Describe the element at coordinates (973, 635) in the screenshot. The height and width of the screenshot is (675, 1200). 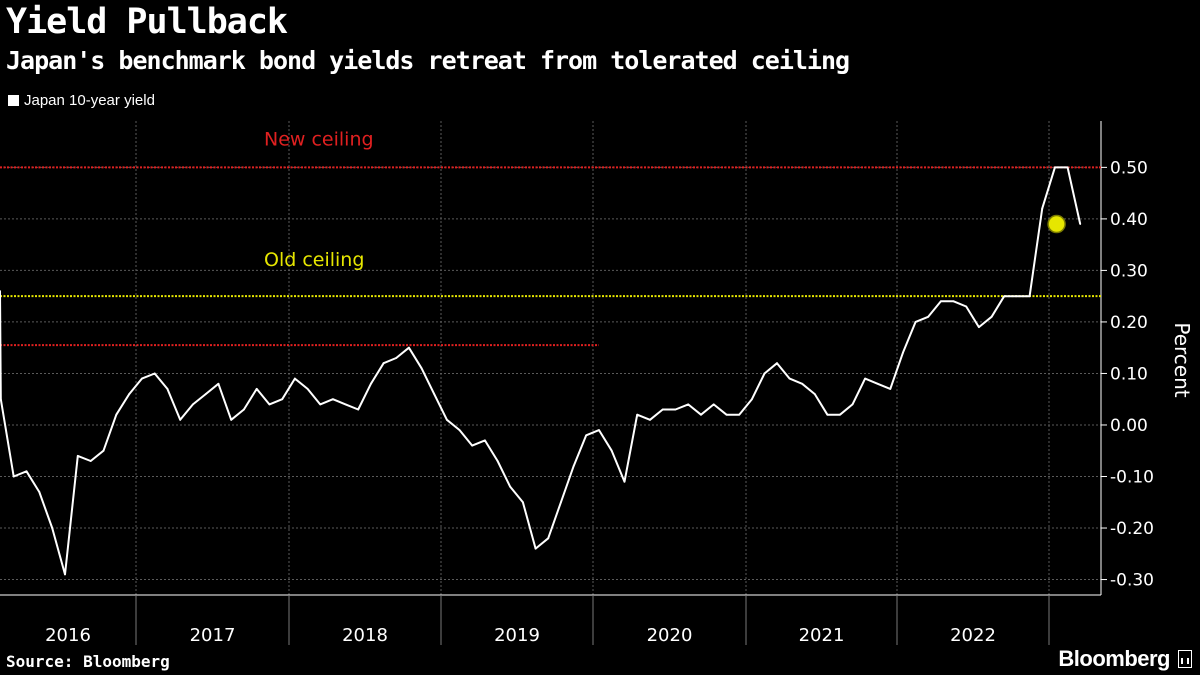
I see `x-tick-label: 2022` at that location.